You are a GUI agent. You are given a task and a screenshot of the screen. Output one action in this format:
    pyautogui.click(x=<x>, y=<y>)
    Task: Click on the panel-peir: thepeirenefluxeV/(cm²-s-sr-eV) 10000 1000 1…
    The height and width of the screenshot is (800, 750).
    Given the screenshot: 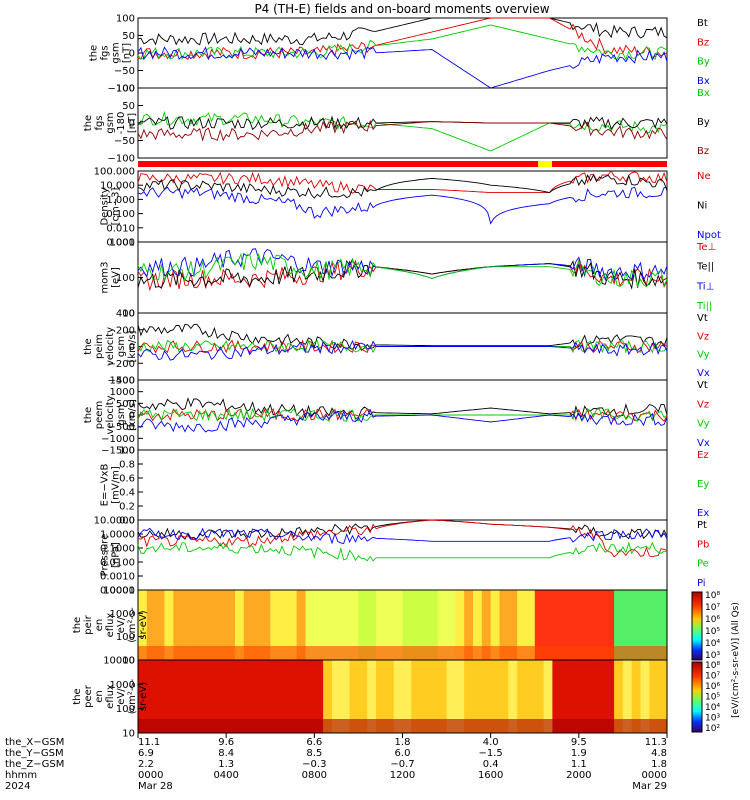 What is the action you would take?
    pyautogui.click(x=370, y=626)
    